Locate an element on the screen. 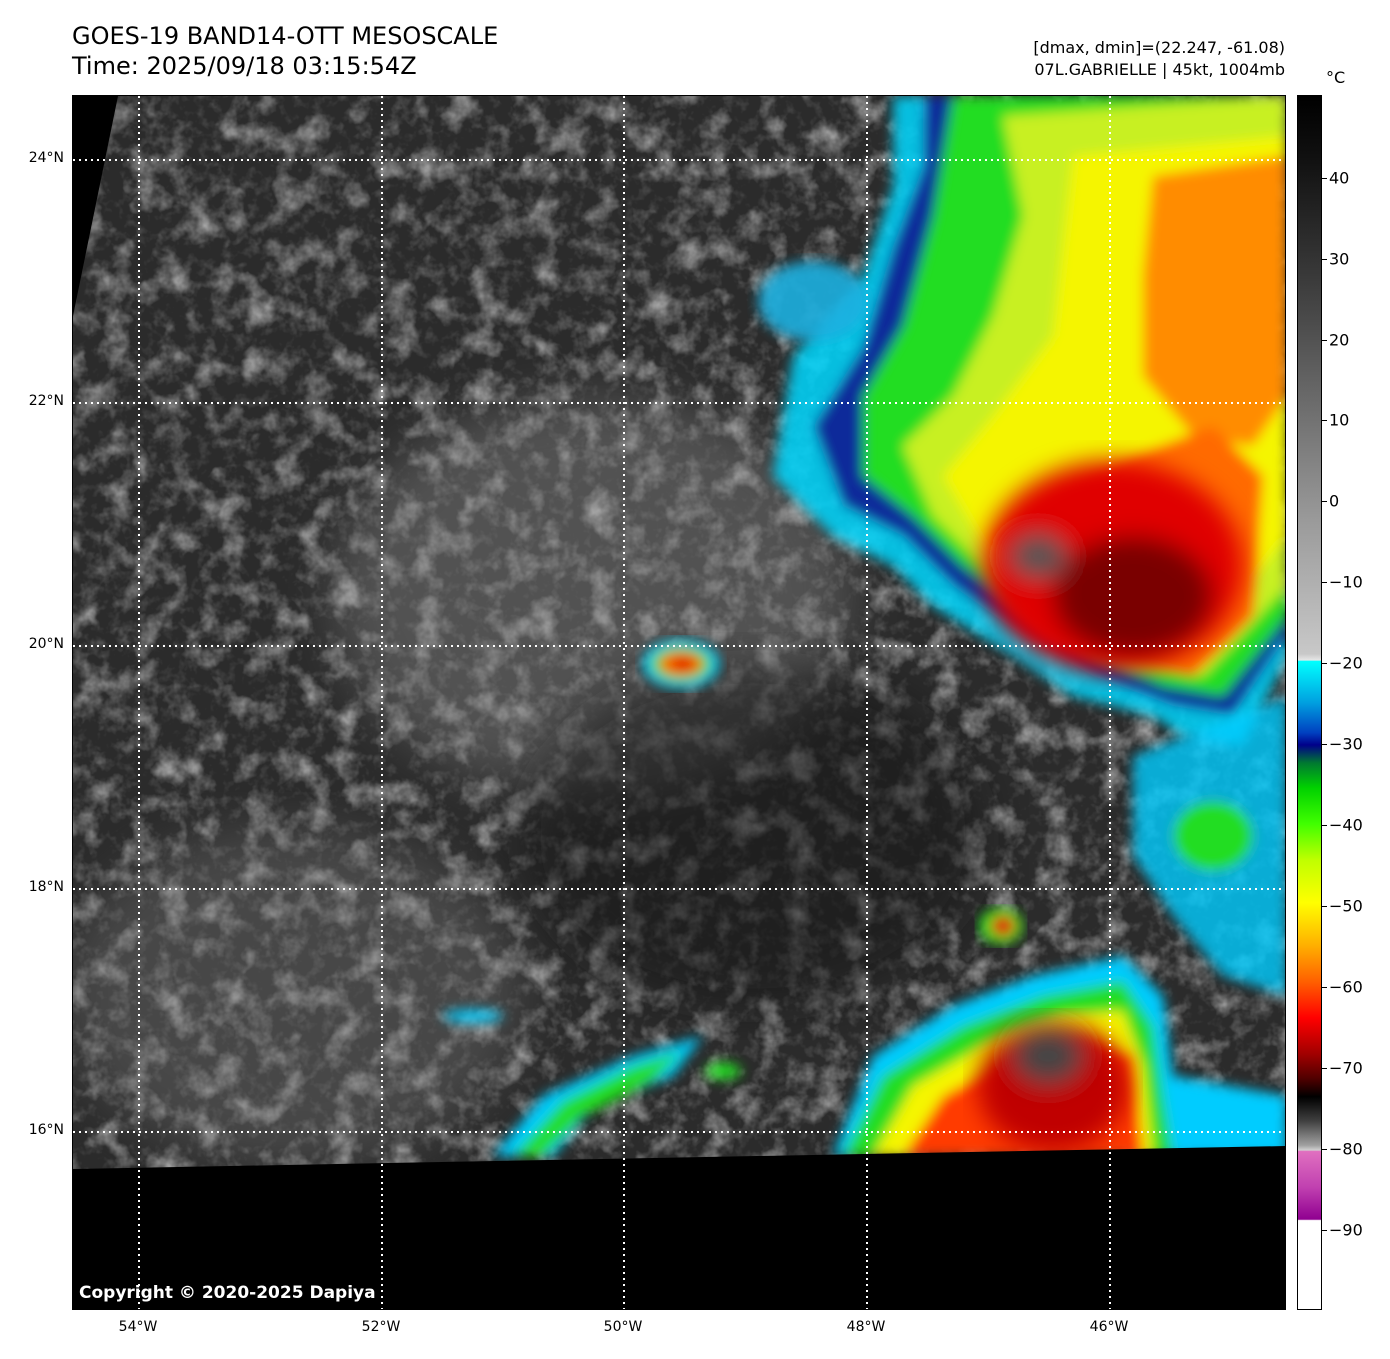  lat-label-18n: 18°N is located at coordinates (46, 887).